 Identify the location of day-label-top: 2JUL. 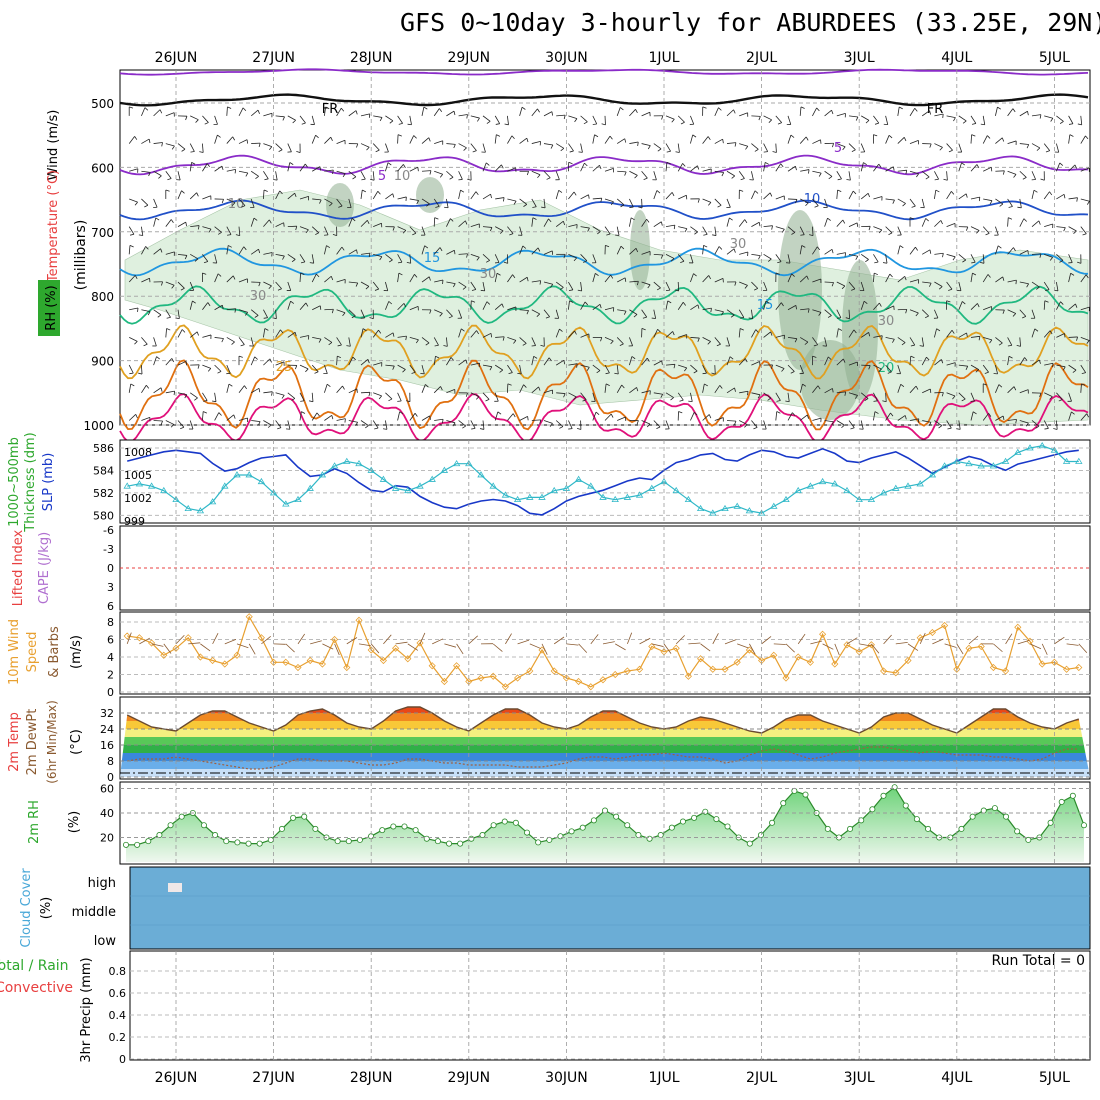
(761, 58).